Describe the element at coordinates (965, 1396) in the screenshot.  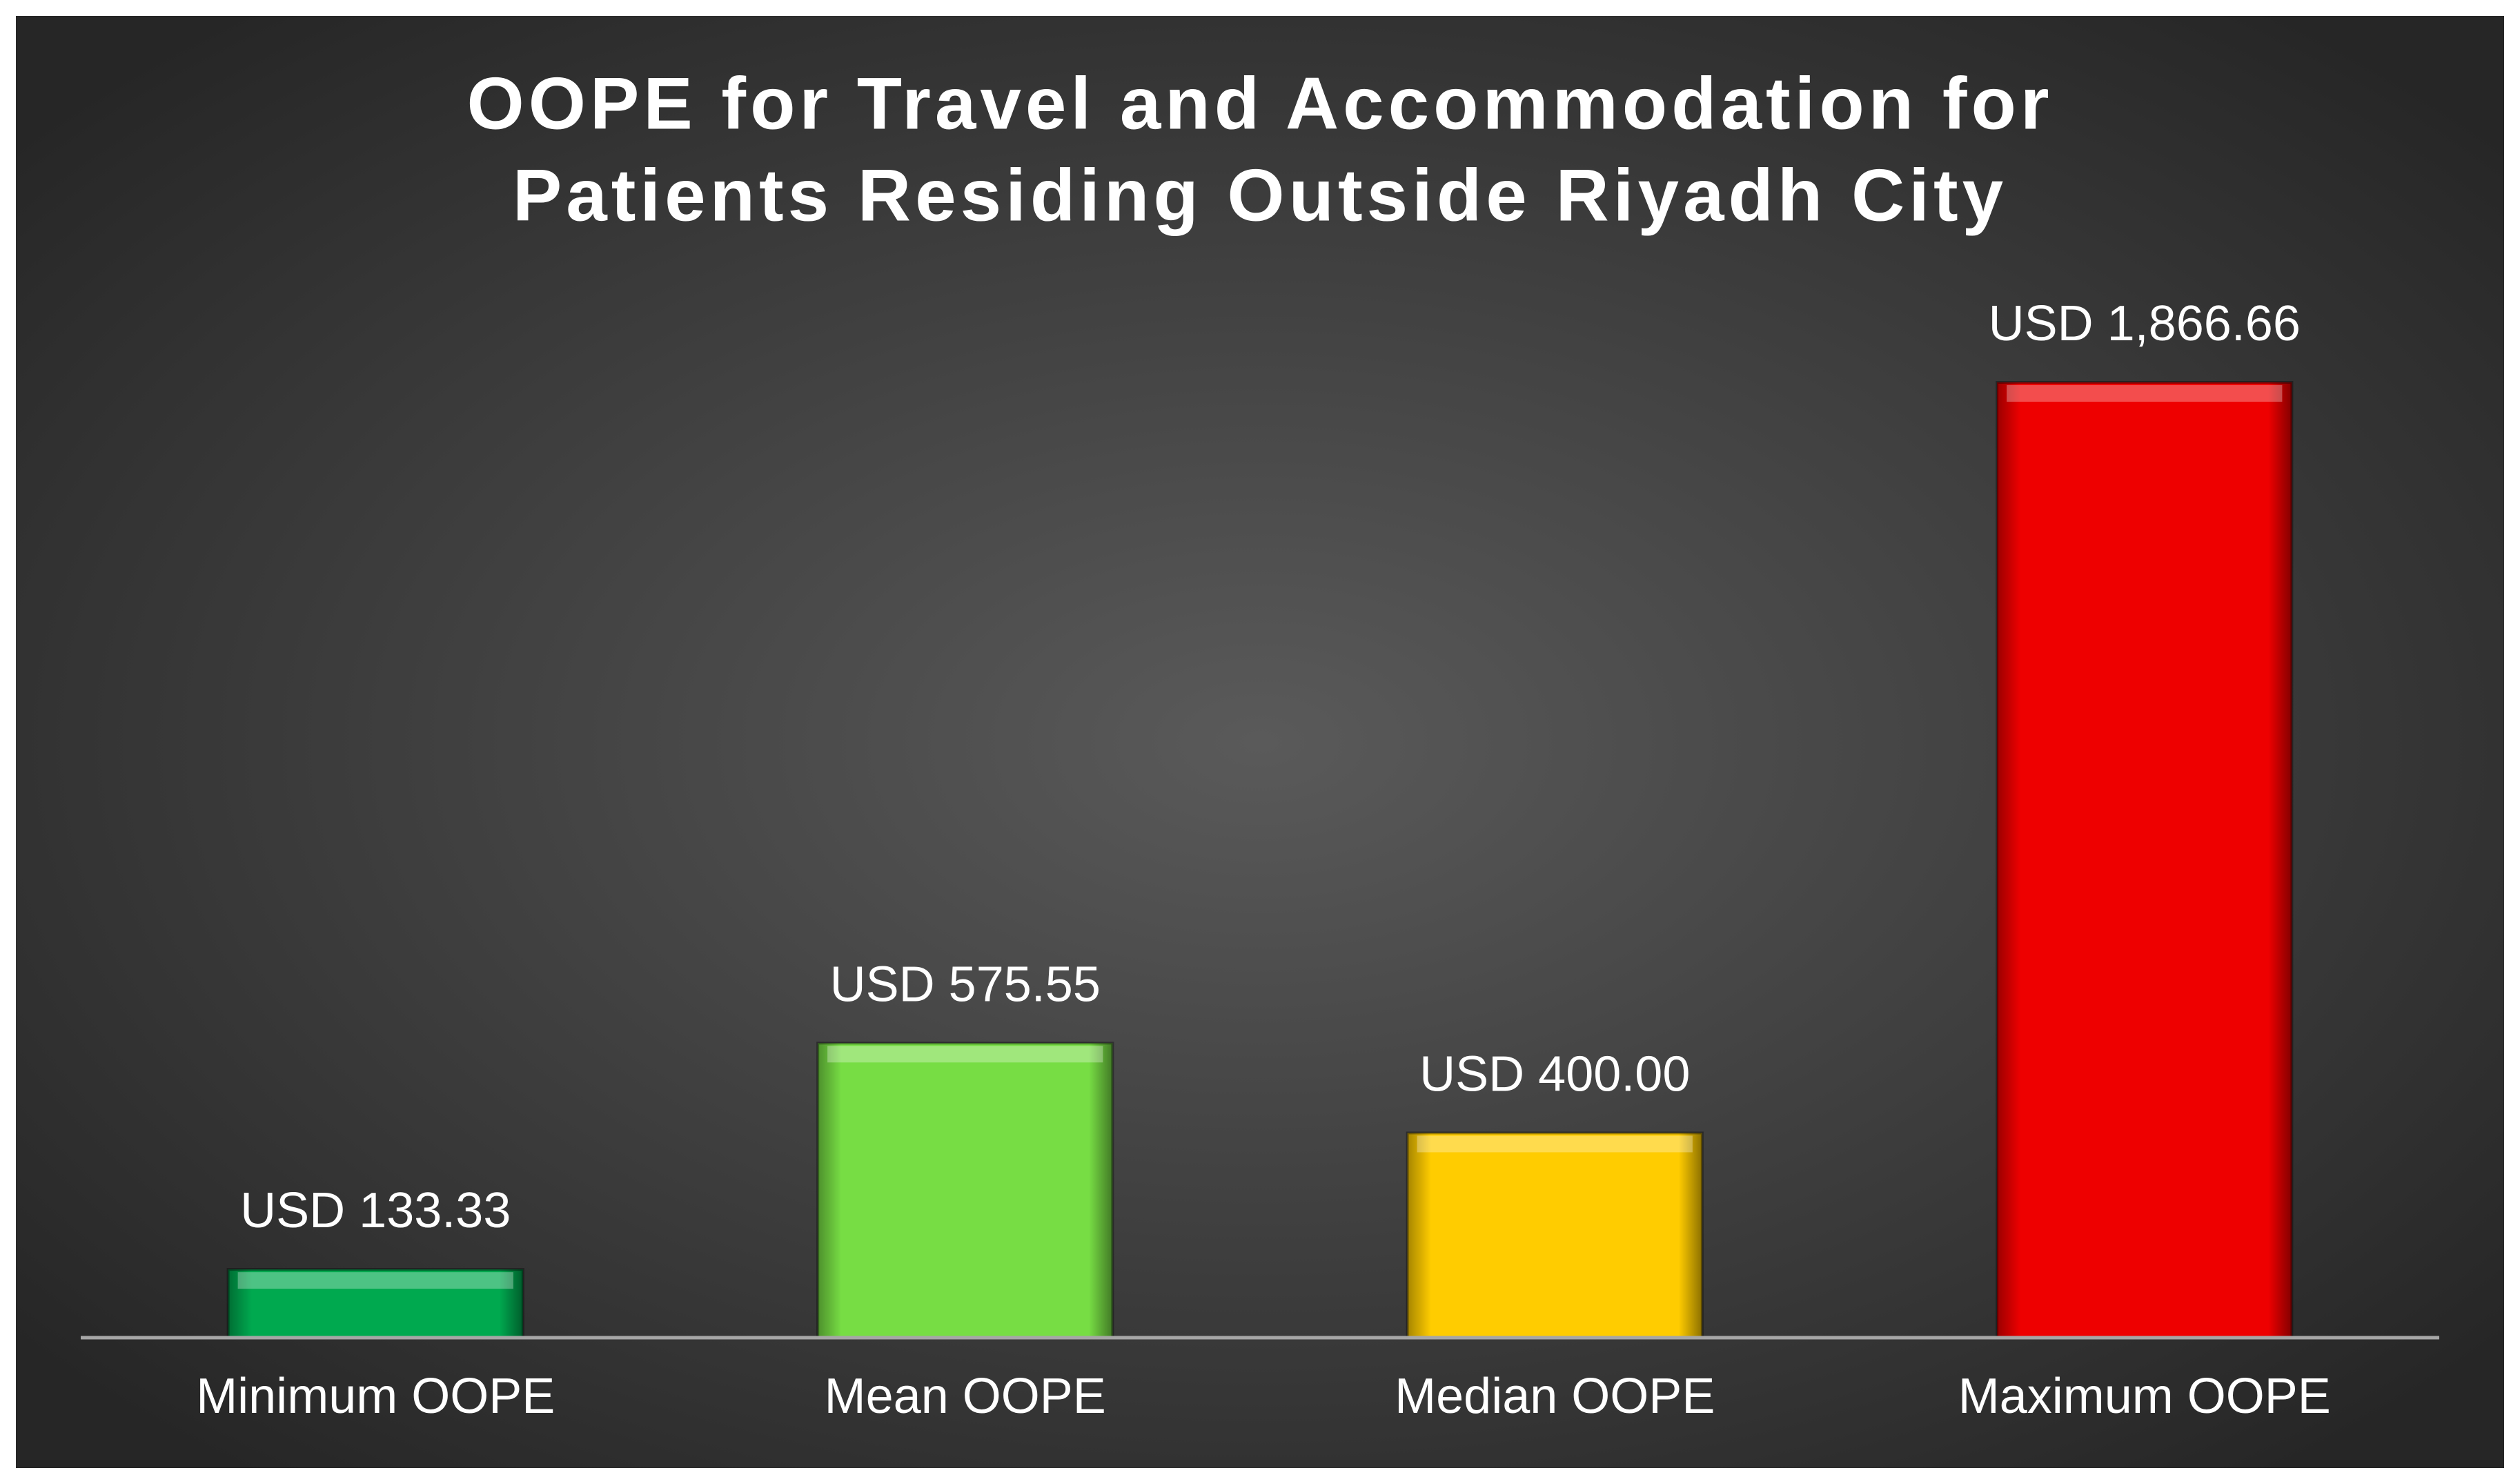
I see `x-tick-label: Mean OOPE` at that location.